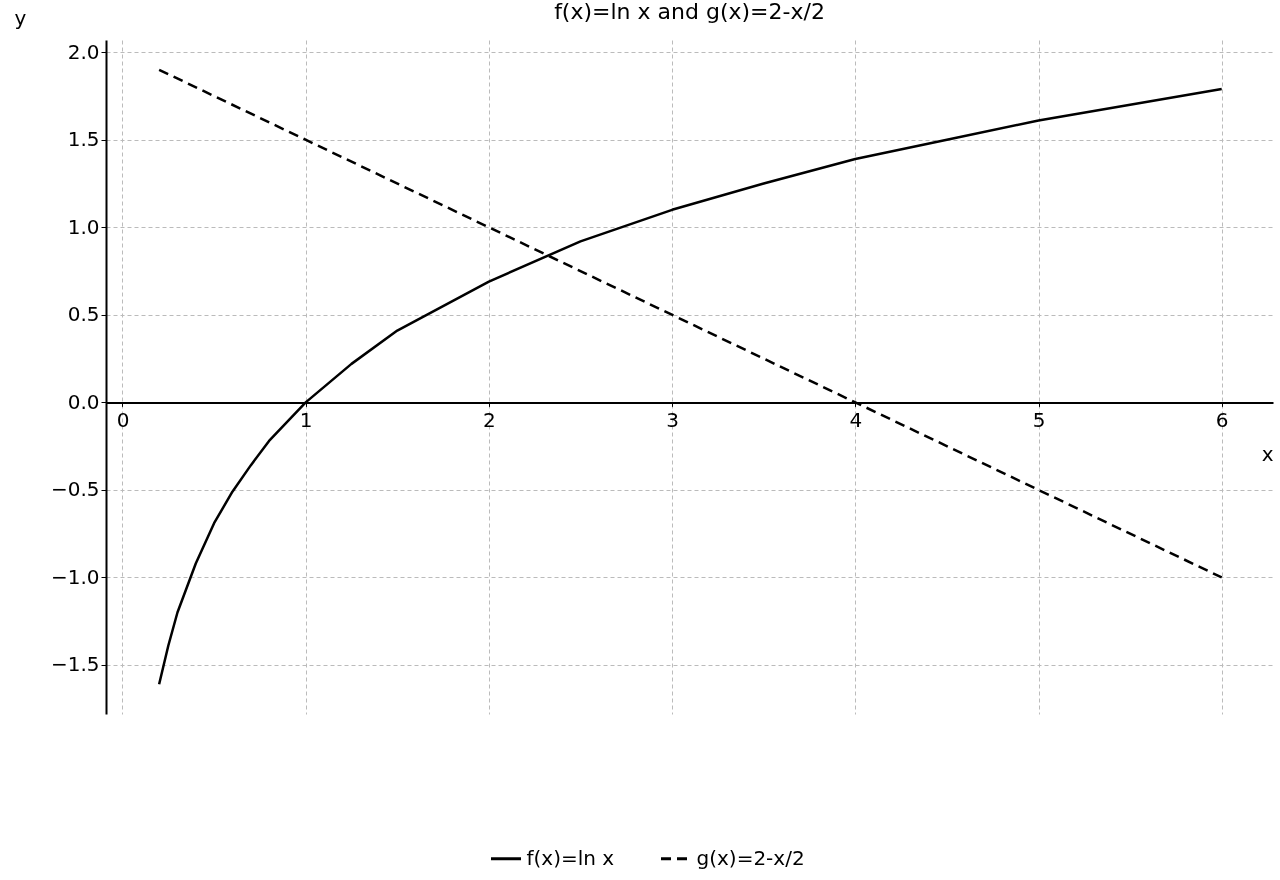  I want to click on y-tick-label: −1.0, so click(75, 576).